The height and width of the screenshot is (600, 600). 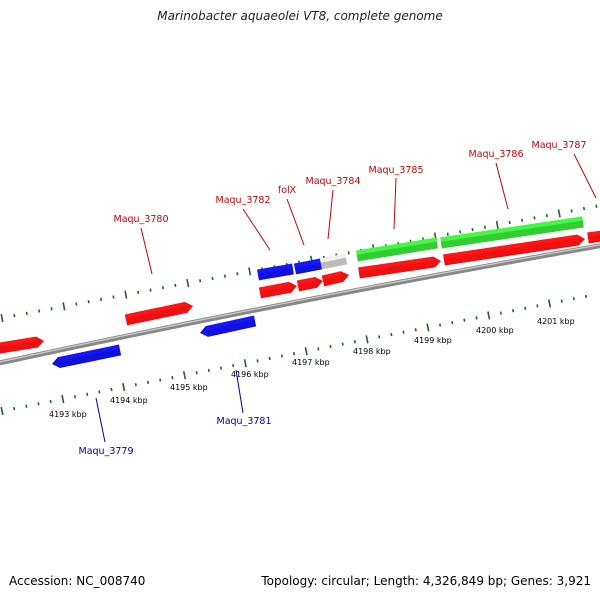 What do you see at coordinates (189, 387) in the screenshot?
I see `tick-label: 4195 kbp` at bounding box center [189, 387].